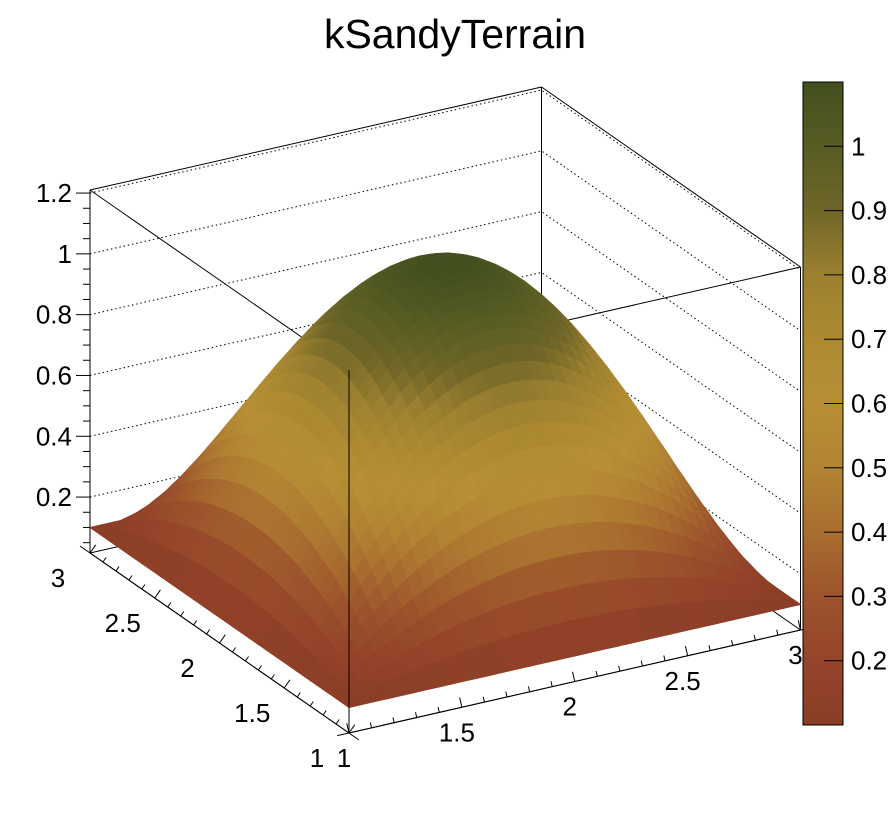 The height and width of the screenshot is (816, 888). What do you see at coordinates (869, 596) in the screenshot?
I see `palette-tick-label: 0.3` at bounding box center [869, 596].